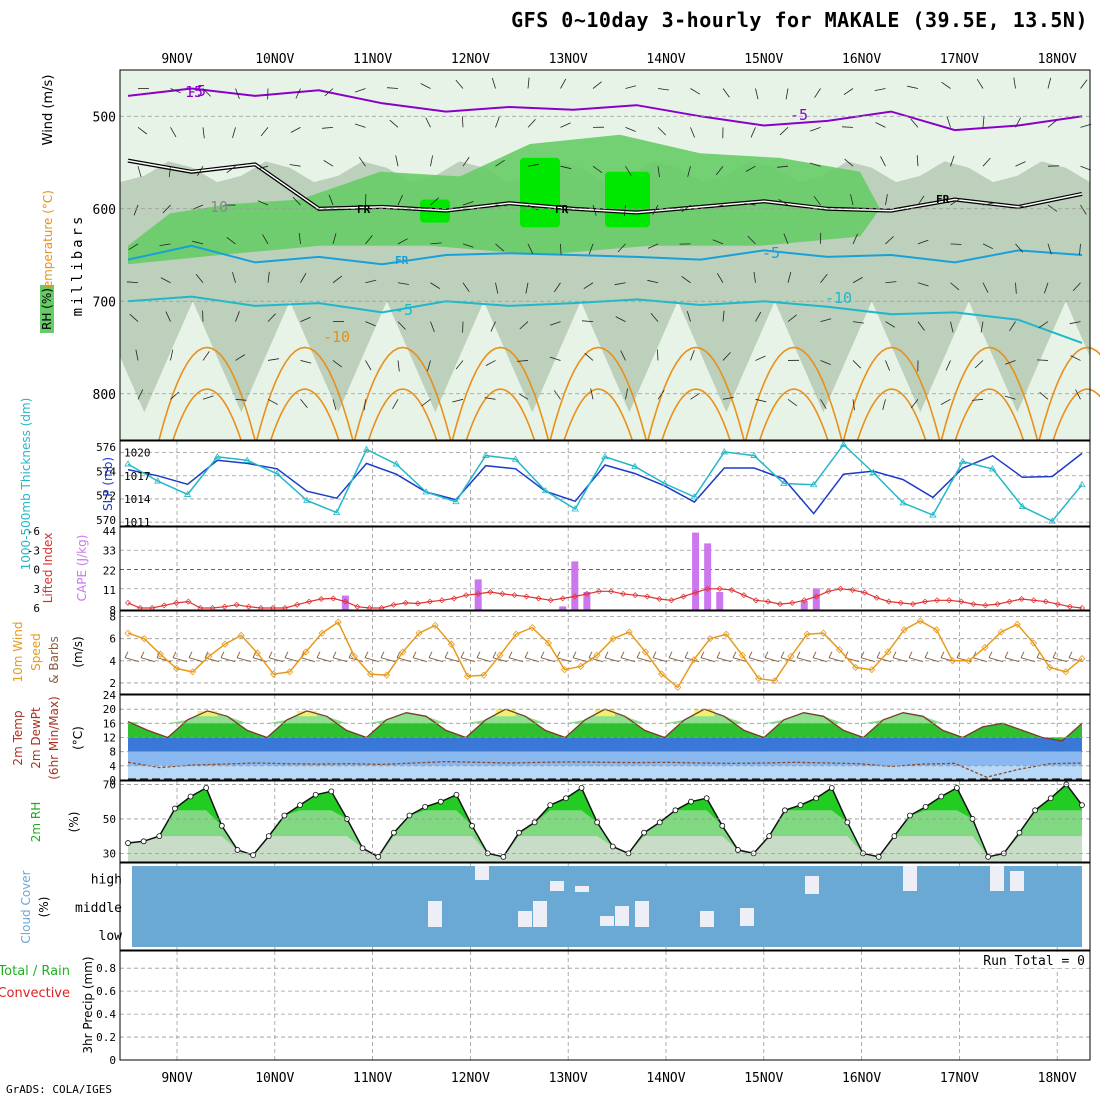 This screenshot has width=1100, height=1100. What do you see at coordinates (207, 713) in the screenshot?
I see `temp-peak-patch` at bounding box center [207, 713].